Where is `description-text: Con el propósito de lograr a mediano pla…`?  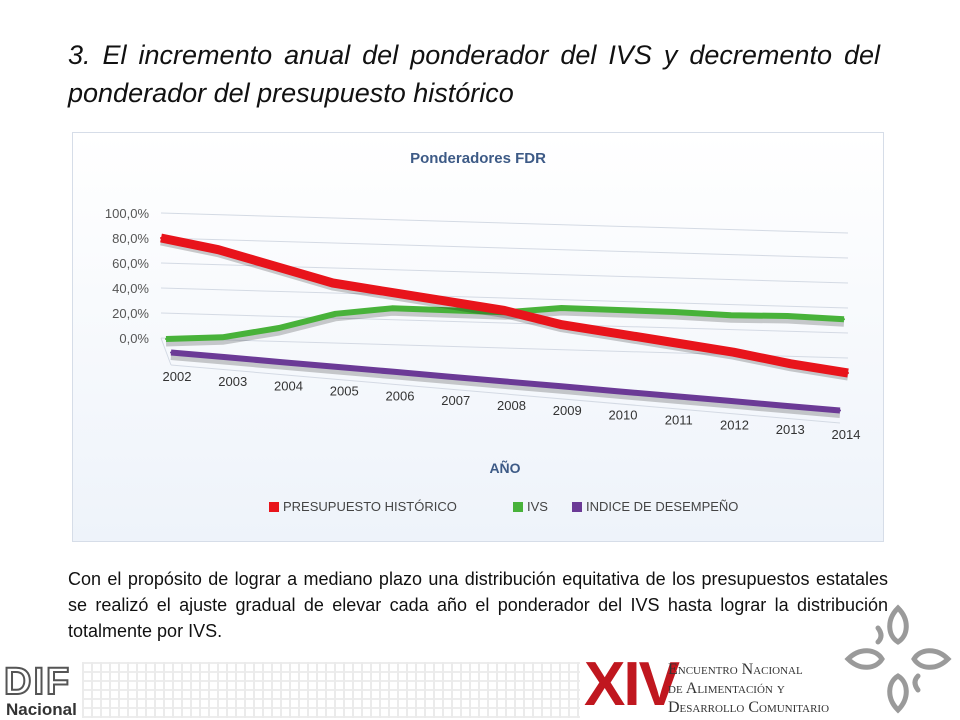 description-text: Con el propósito de lograr a mediano pla… is located at coordinates (478, 605).